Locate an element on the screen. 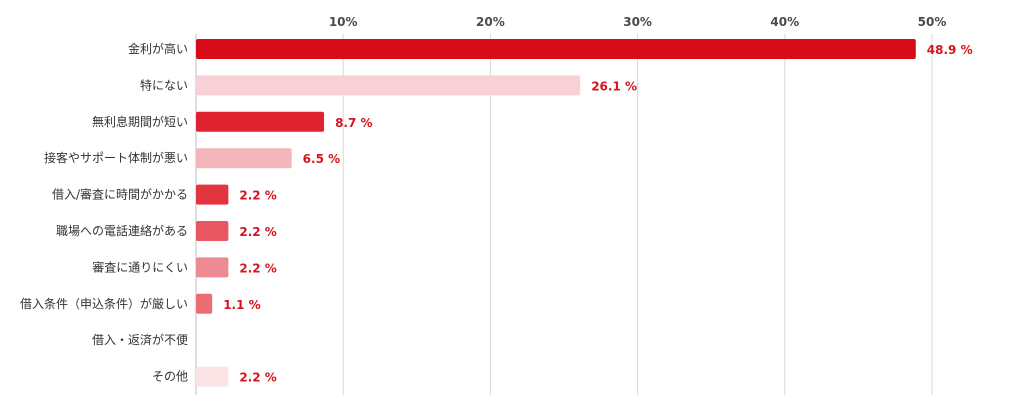  category-label: 審査に通りにくい is located at coordinates (140, 266).